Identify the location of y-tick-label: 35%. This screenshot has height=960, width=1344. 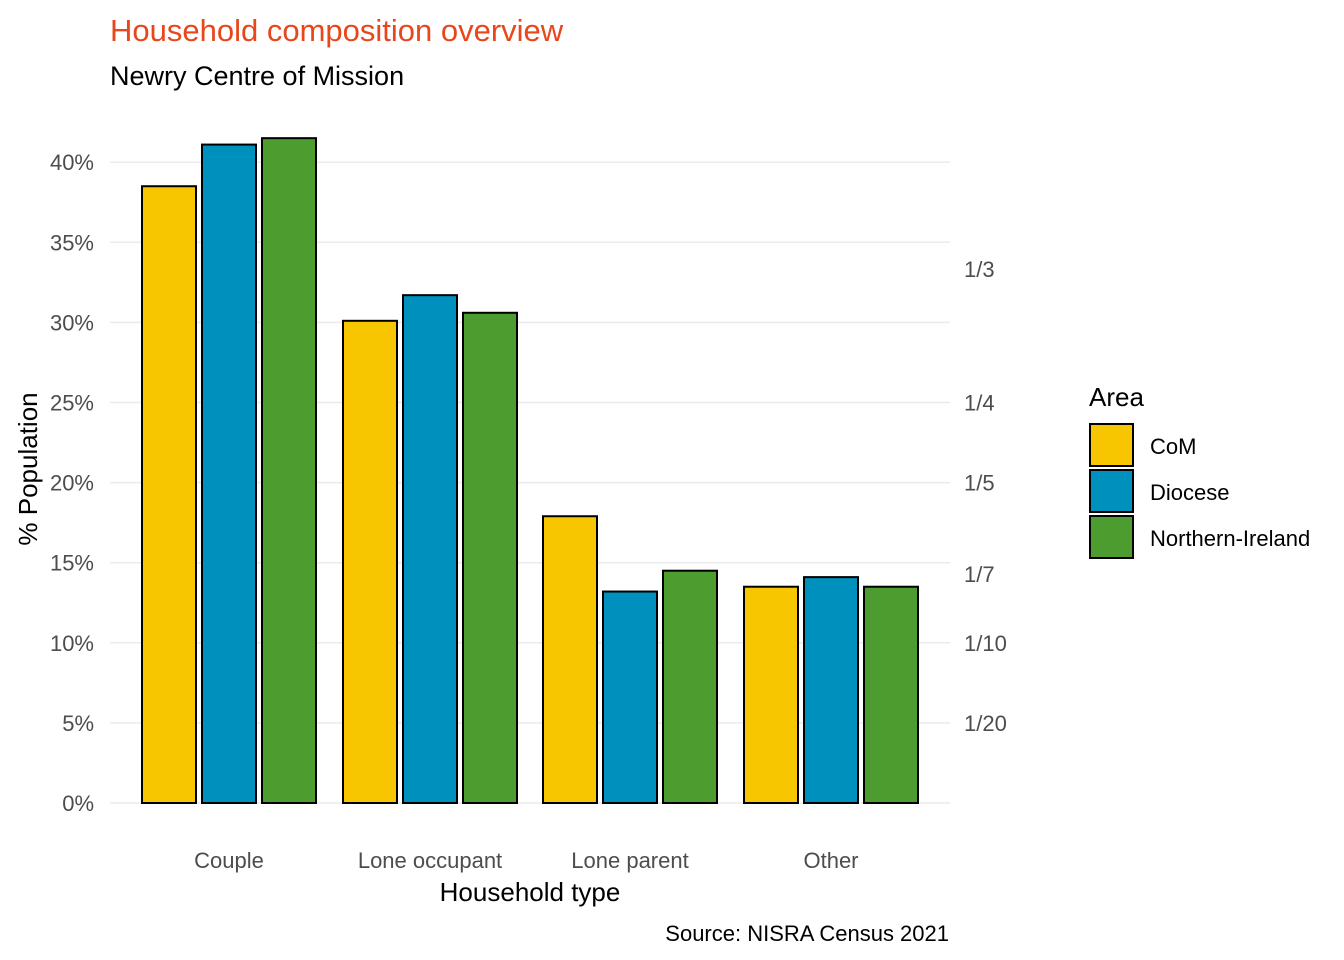
(72, 242).